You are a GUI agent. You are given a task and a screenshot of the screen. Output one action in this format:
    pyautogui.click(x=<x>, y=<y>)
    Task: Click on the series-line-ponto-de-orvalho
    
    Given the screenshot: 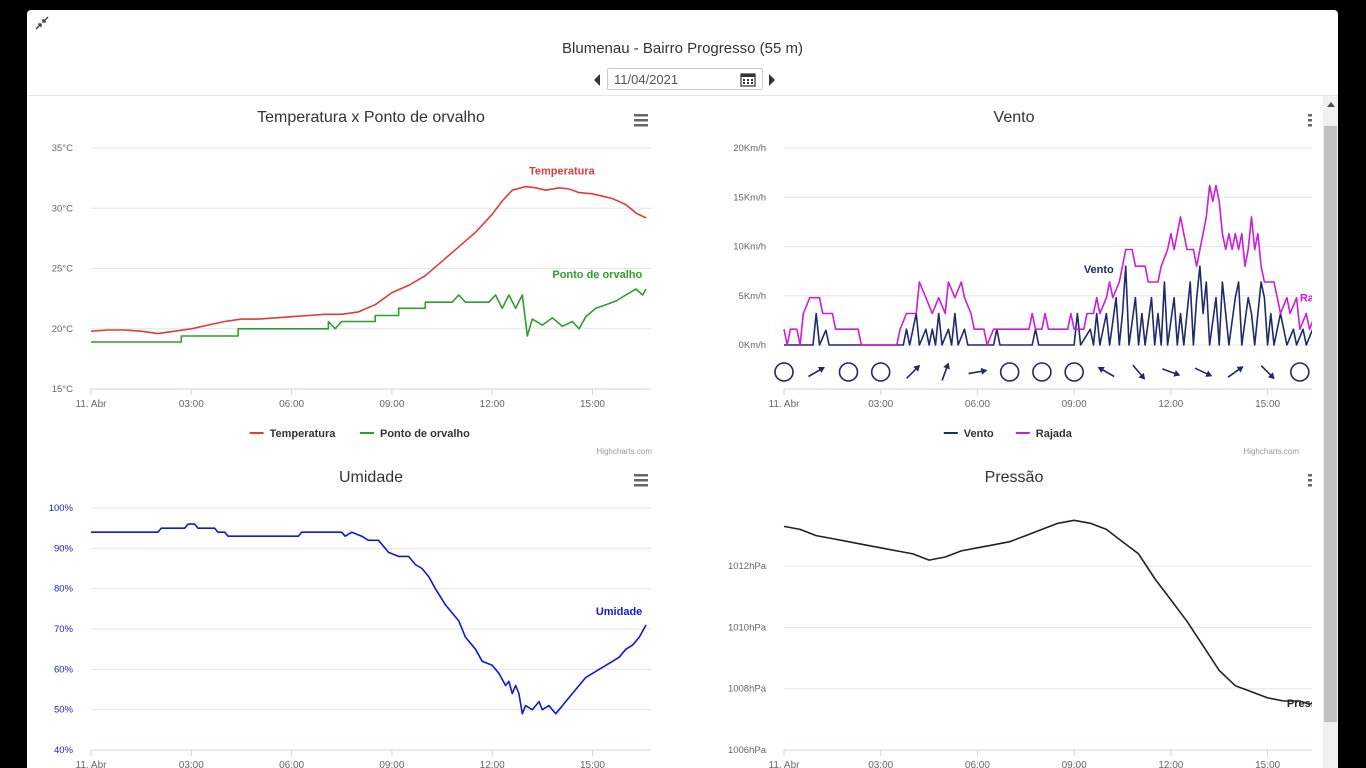 What is the action you would take?
    pyautogui.click(x=369, y=315)
    